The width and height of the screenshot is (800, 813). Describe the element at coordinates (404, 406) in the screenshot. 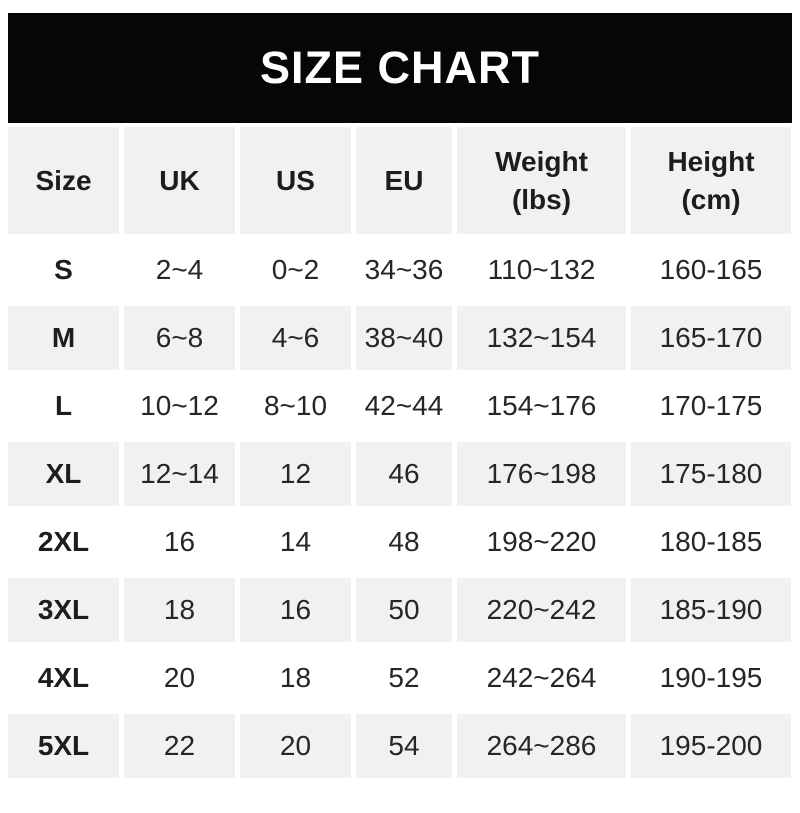

I see `cell-eu: 42~44` at that location.